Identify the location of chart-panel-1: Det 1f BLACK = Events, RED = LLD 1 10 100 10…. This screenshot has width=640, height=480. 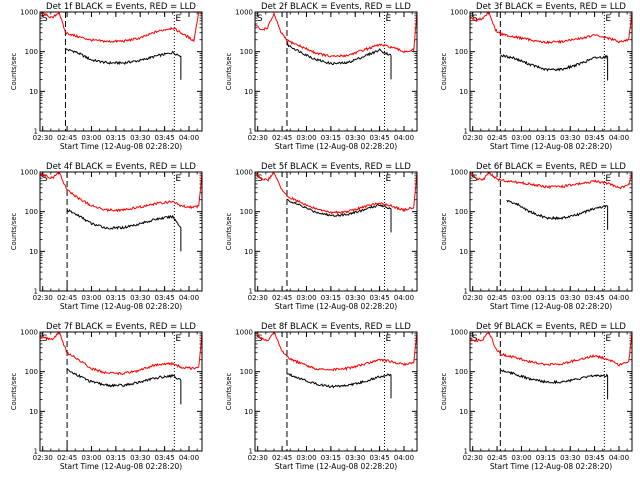
(106, 76).